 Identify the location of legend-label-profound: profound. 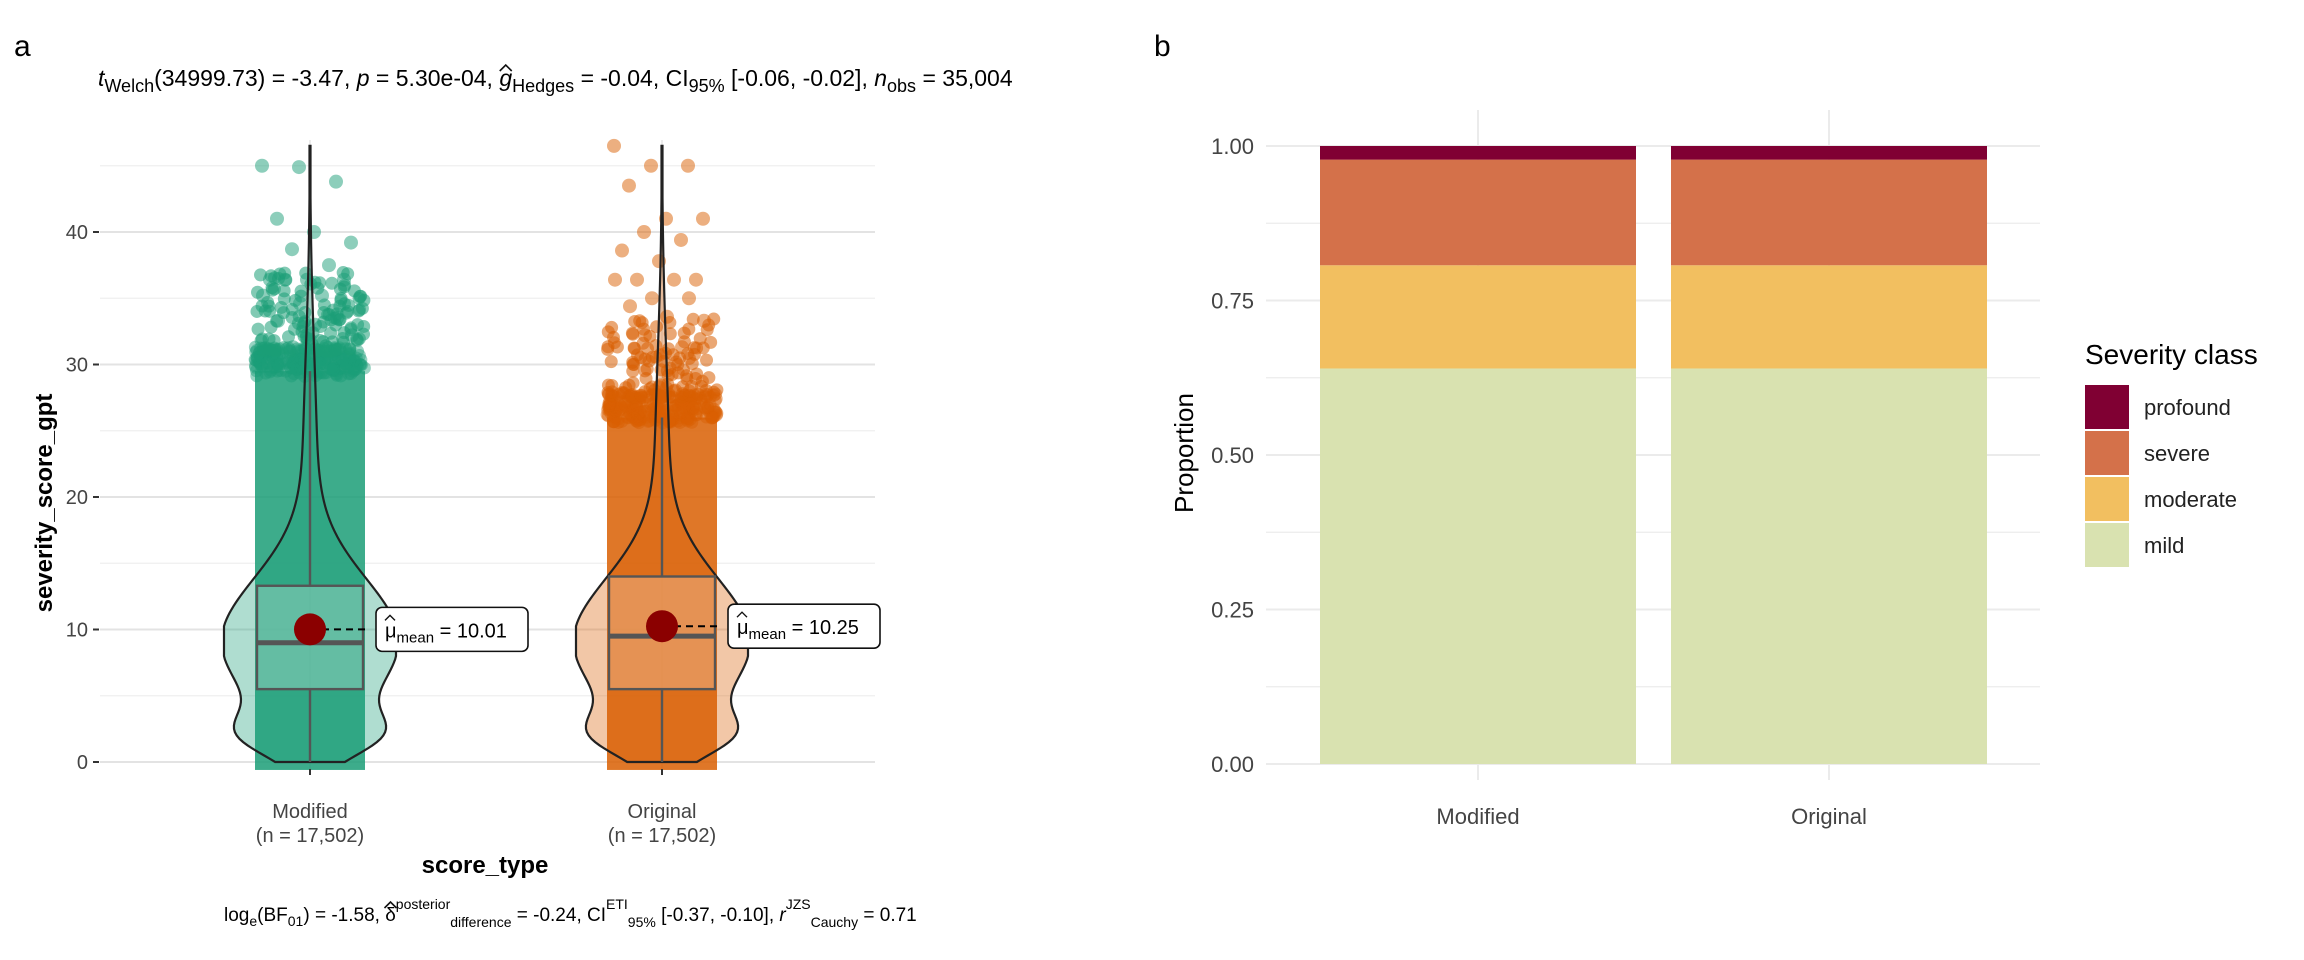
(2187, 407).